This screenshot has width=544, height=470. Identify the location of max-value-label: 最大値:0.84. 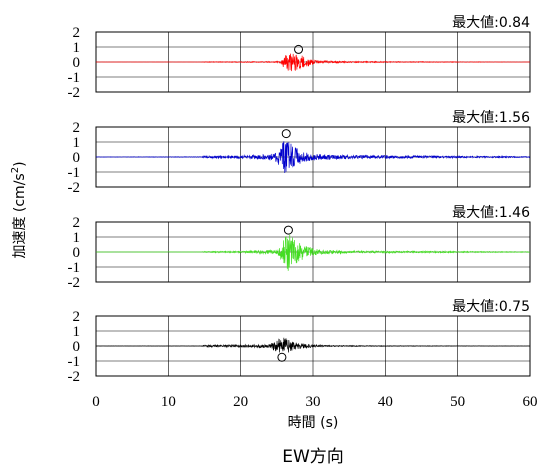
(491, 23).